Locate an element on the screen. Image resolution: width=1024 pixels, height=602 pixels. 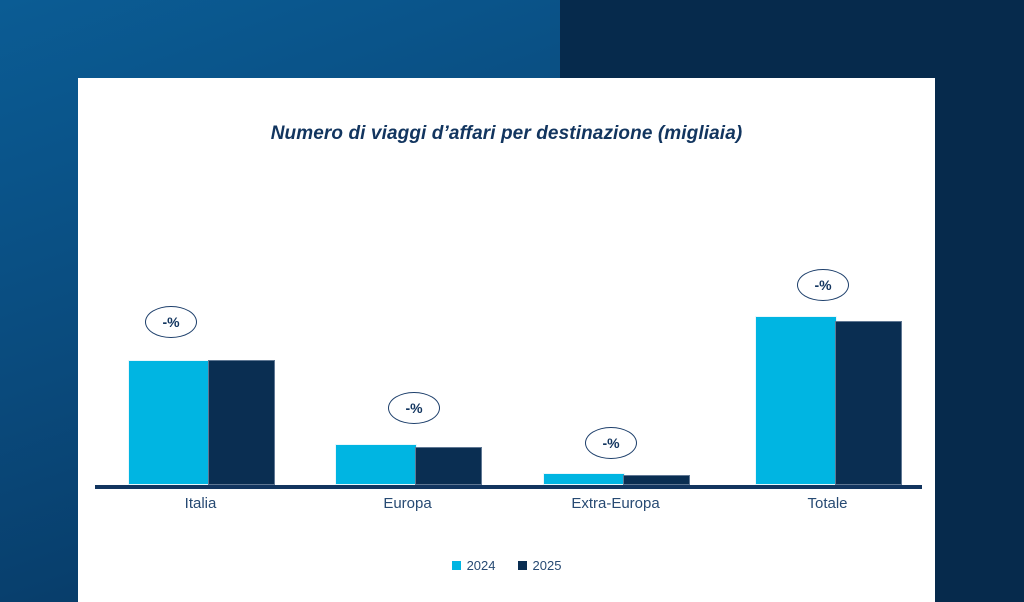
bar-italia-2025 is located at coordinates (241, 422).